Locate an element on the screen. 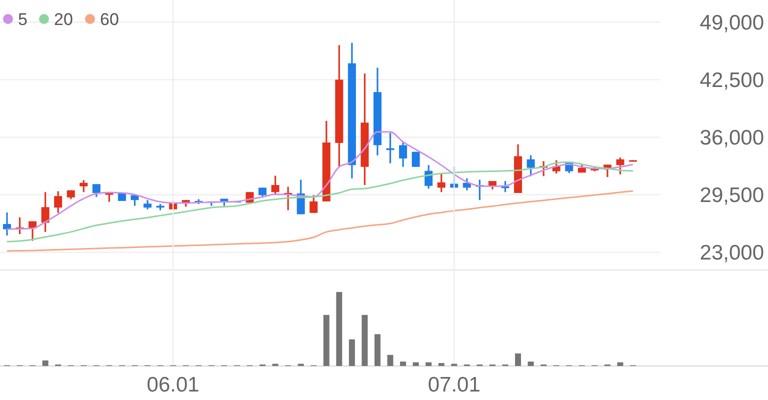 The width and height of the screenshot is (768, 400). legend-label: 60 is located at coordinates (109, 19).